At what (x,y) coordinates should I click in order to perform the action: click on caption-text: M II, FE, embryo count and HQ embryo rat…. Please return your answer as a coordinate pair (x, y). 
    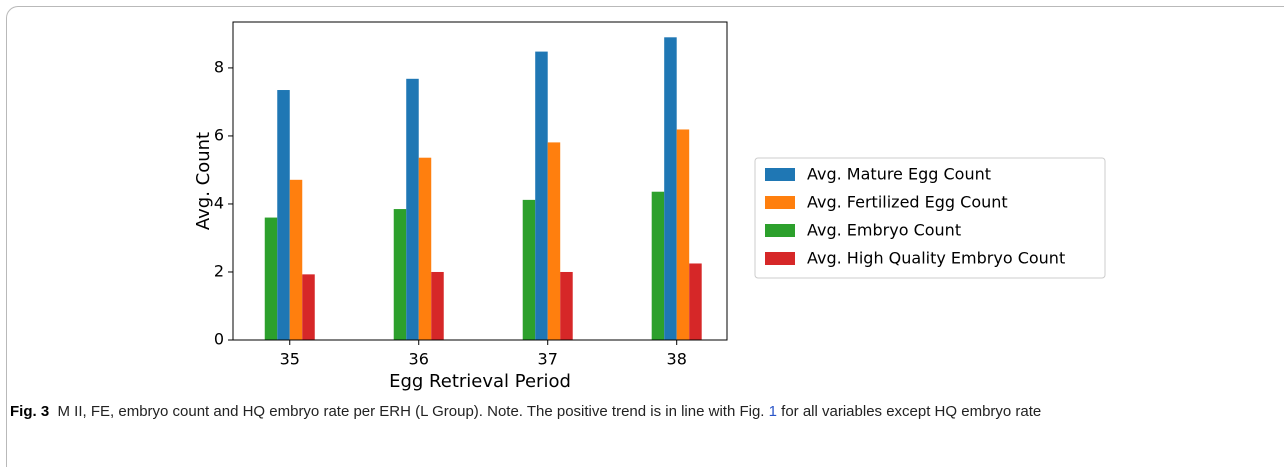
    Looking at the image, I should click on (411, 411).